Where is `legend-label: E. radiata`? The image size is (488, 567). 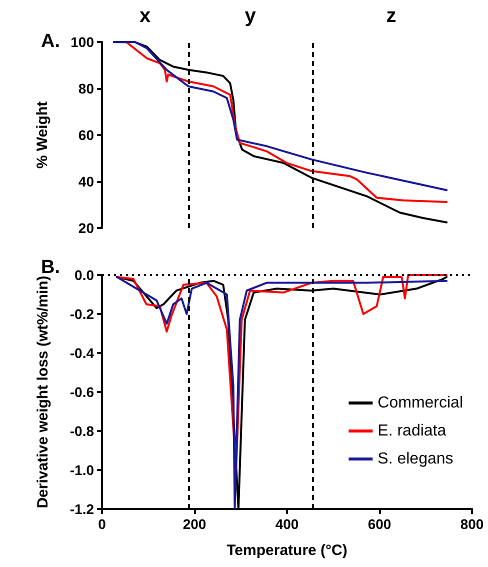 legend-label: E. radiata is located at coordinates (412, 431).